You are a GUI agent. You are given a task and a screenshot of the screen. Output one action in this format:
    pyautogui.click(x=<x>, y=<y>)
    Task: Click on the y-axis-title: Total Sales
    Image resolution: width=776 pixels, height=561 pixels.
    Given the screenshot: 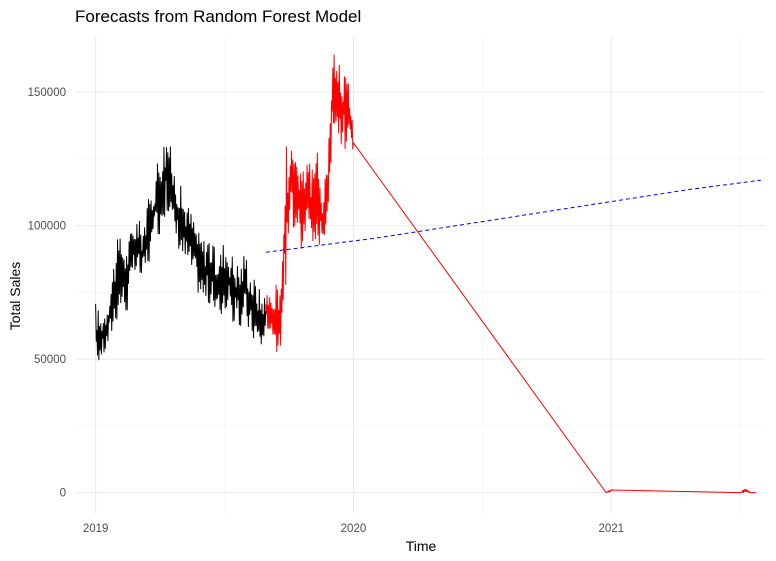 What is the action you would take?
    pyautogui.click(x=15, y=296)
    